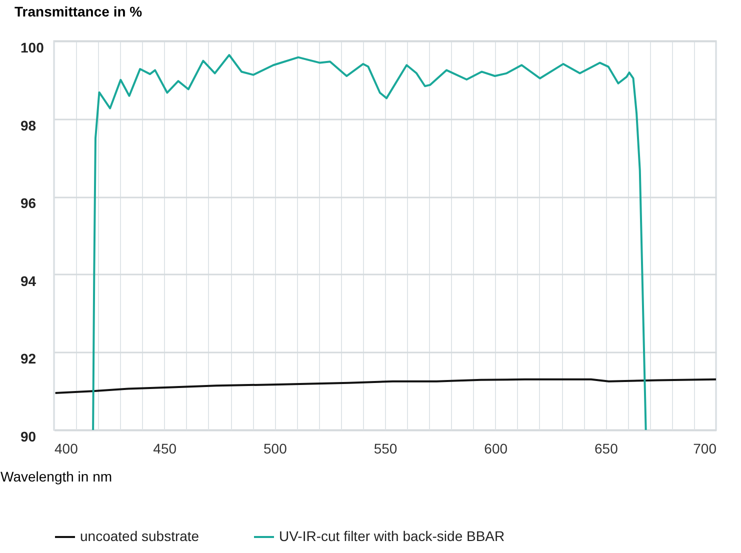 The height and width of the screenshot is (553, 741). I want to click on x-tick-label: 400, so click(66, 448).